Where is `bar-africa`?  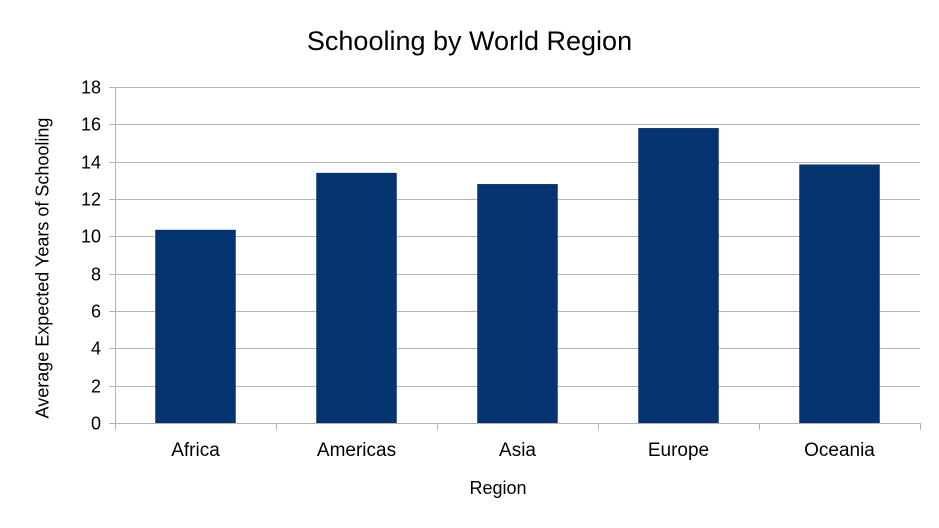
bar-africa is located at coordinates (195, 326).